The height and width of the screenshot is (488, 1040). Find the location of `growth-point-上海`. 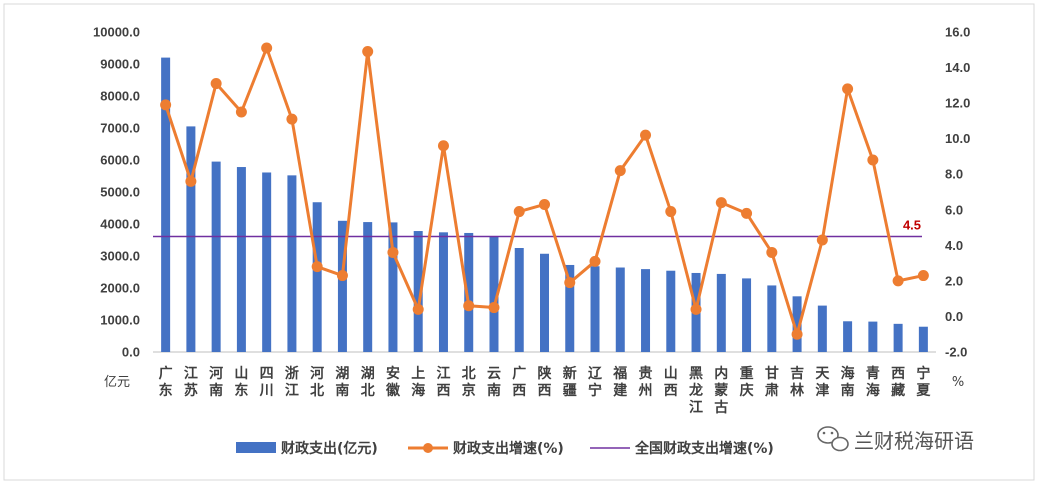

growth-point-上海 is located at coordinates (418, 309).